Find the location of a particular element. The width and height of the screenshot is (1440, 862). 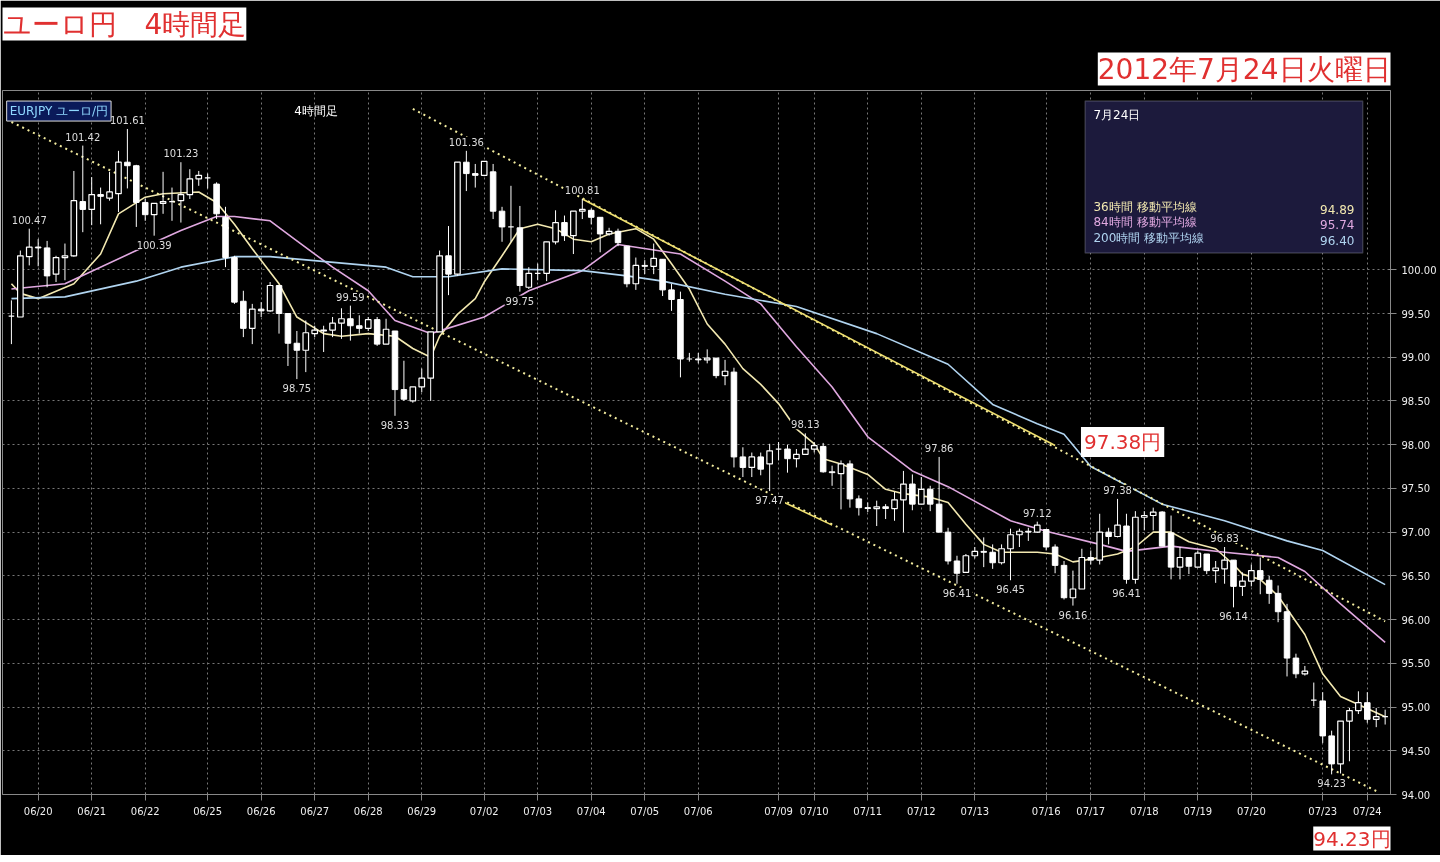

y-tick-label: 95.00 is located at coordinates (1416, 708).